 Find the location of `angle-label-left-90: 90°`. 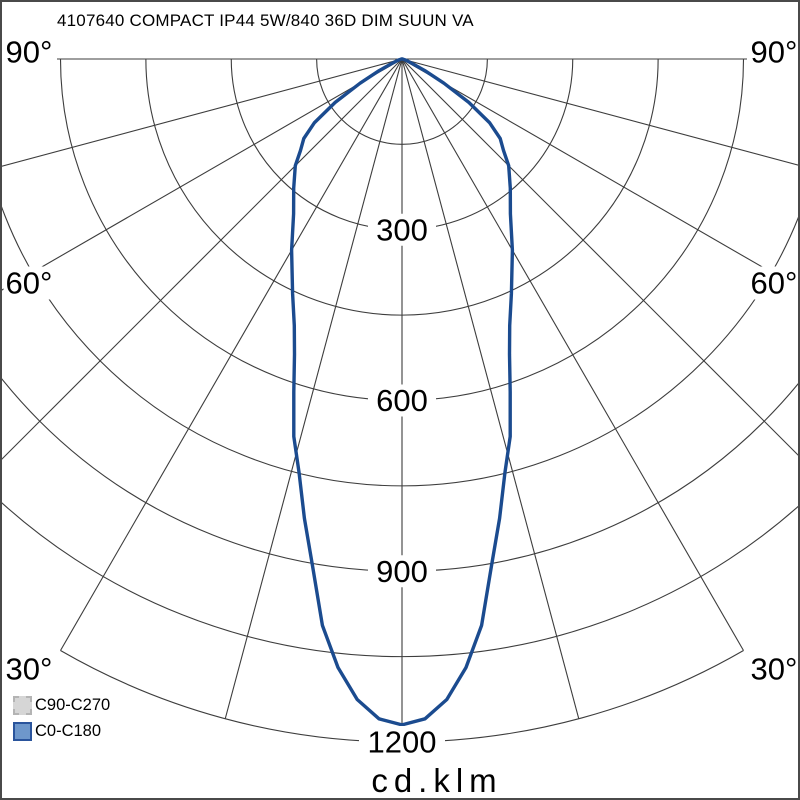

angle-label-left-90: 90° is located at coordinates (29, 52).